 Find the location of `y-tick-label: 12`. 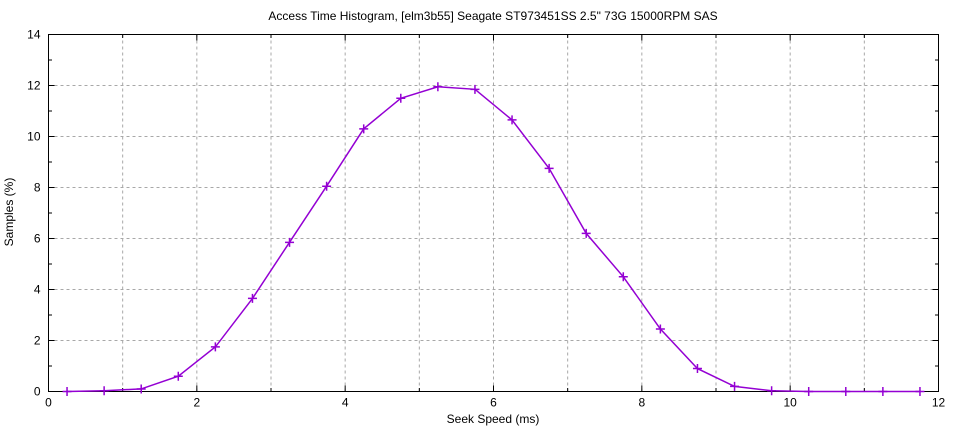

y-tick-label: 12 is located at coordinates (34, 86).